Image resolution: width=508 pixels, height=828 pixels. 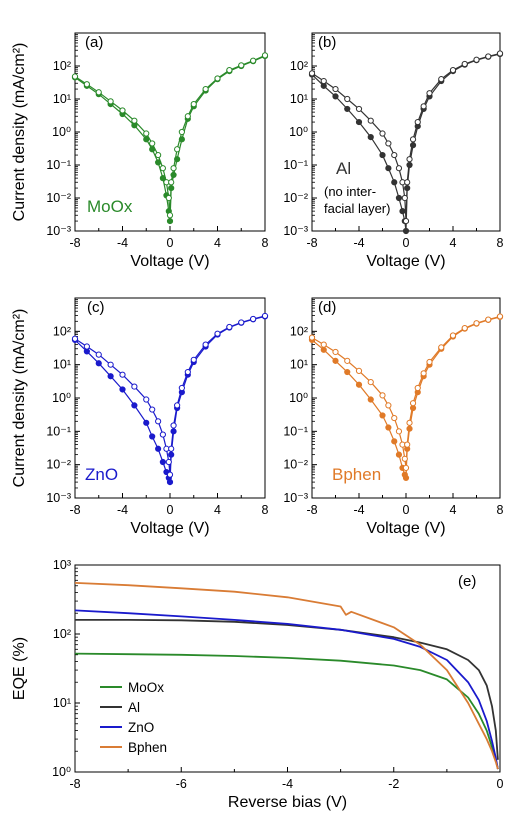 I want to click on series-line, so click(x=170, y=135).